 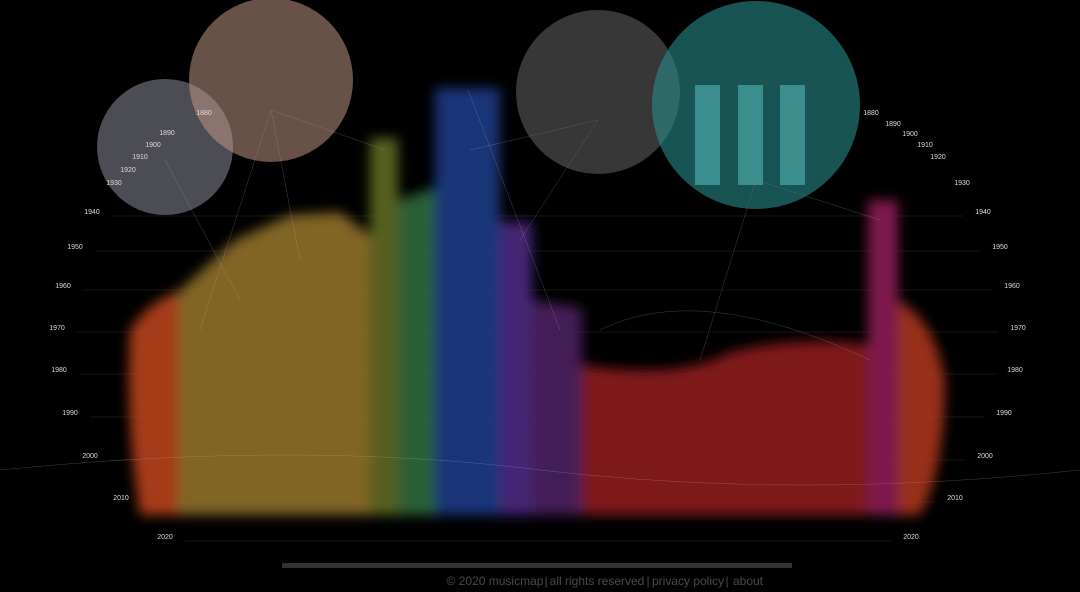 I want to click on privacy-link: privacy policy, so click(x=688, y=581).